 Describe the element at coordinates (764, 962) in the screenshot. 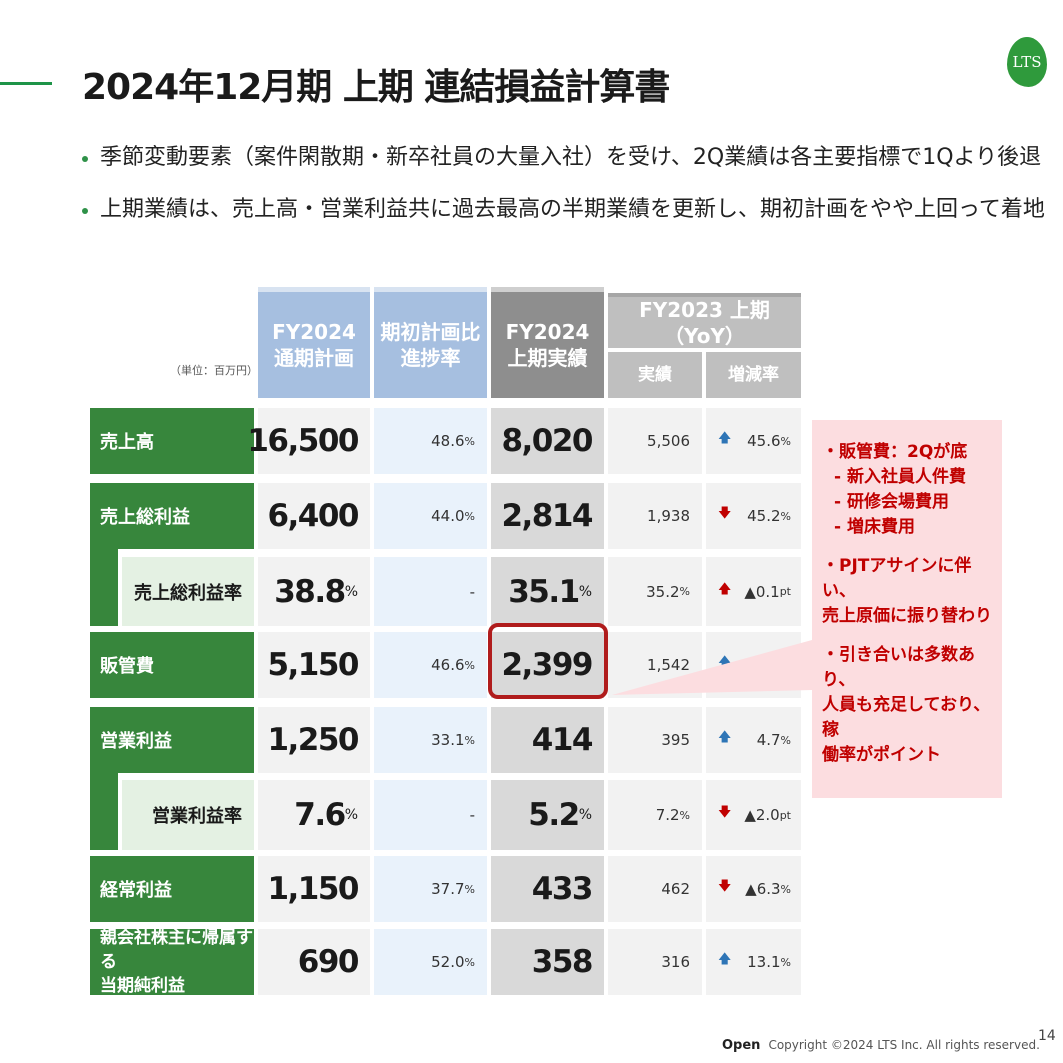

I see `value: 13.1` at that location.